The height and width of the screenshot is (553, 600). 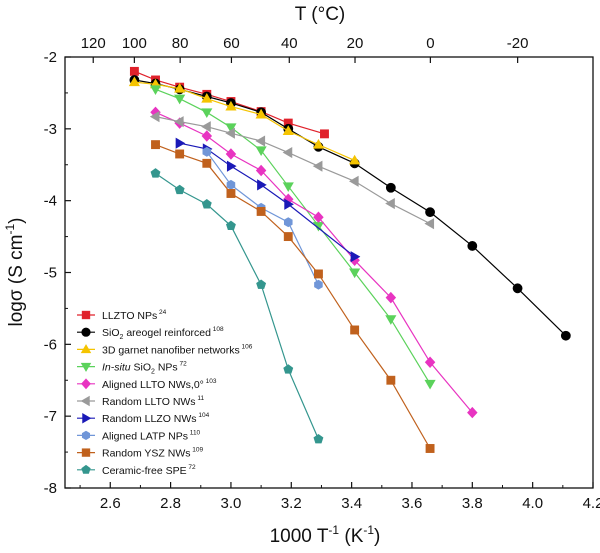 What do you see at coordinates (15, 272) in the screenshot?
I see `y-axis-title: logσ (S cm-1)` at bounding box center [15, 272].